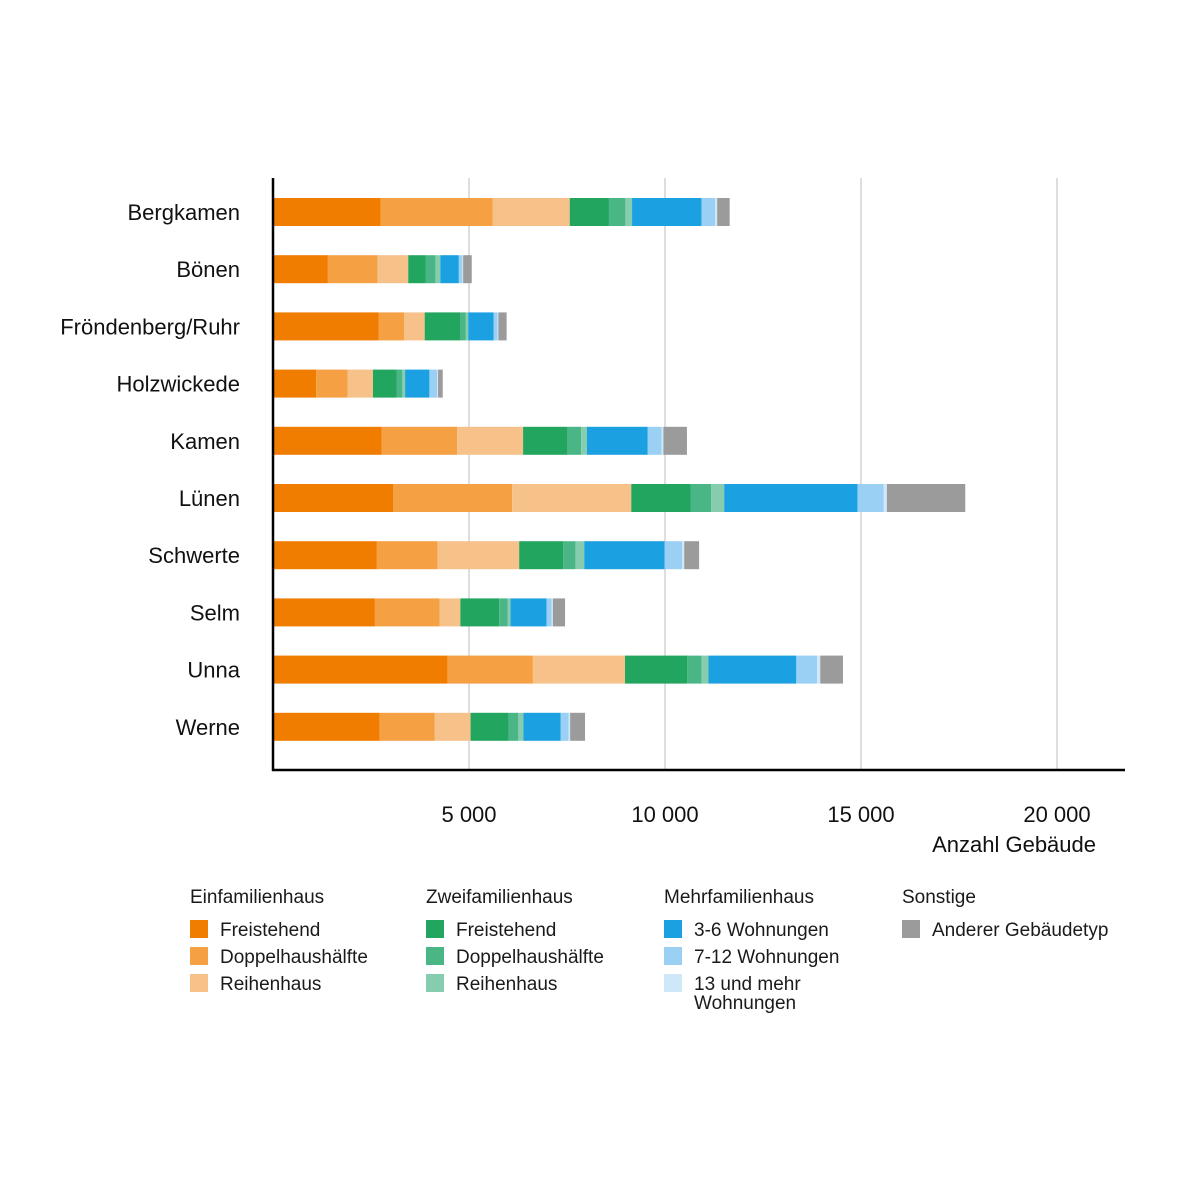 The image size is (1182, 1187). What do you see at coordinates (294, 957) in the screenshot?
I see `legend-item-label: Doppelhaushälfte` at bounding box center [294, 957].